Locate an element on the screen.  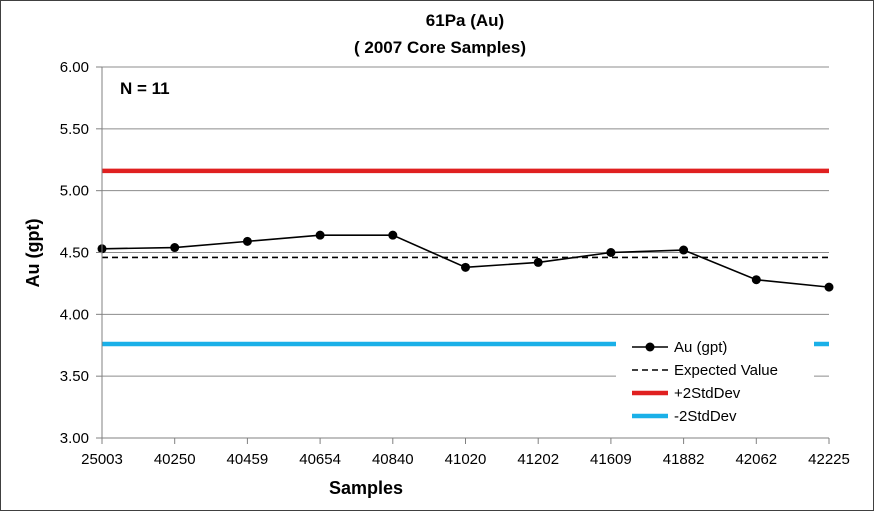
legend: Au (gpt) Expected Value +2StdDev -2StdDev is located at coordinates (715, 384).